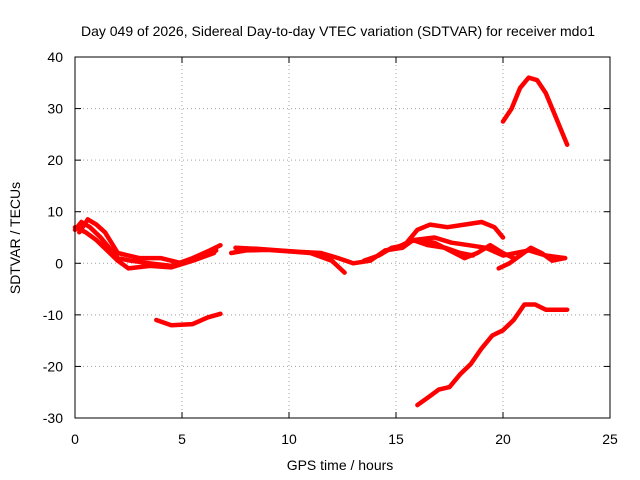 This screenshot has width=640, height=480. What do you see at coordinates (53, 418) in the screenshot?
I see `y-tick-label: -30` at bounding box center [53, 418].